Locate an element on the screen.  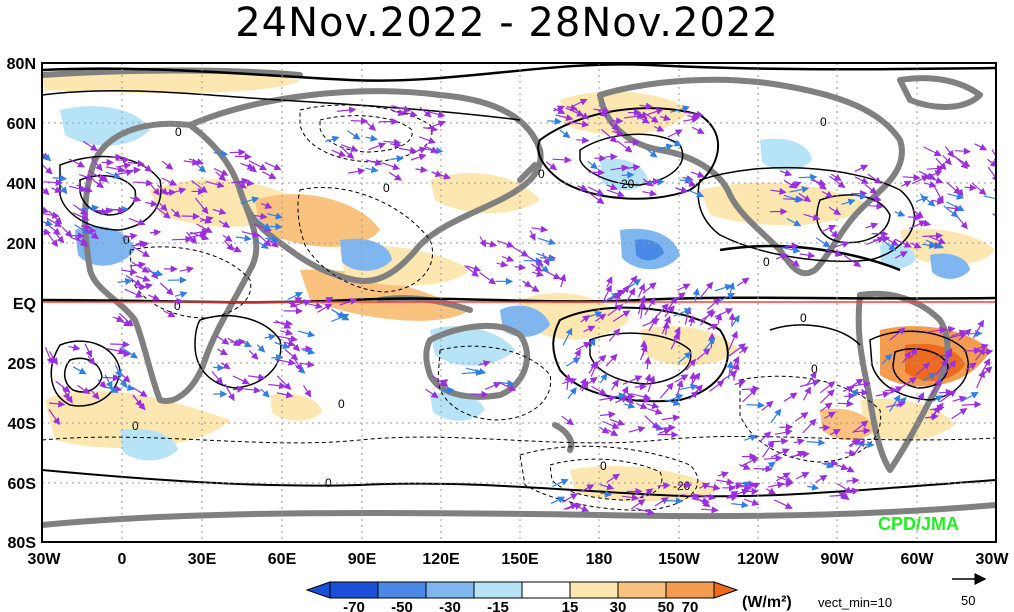
lat-label: 40N is located at coordinates (21, 184).